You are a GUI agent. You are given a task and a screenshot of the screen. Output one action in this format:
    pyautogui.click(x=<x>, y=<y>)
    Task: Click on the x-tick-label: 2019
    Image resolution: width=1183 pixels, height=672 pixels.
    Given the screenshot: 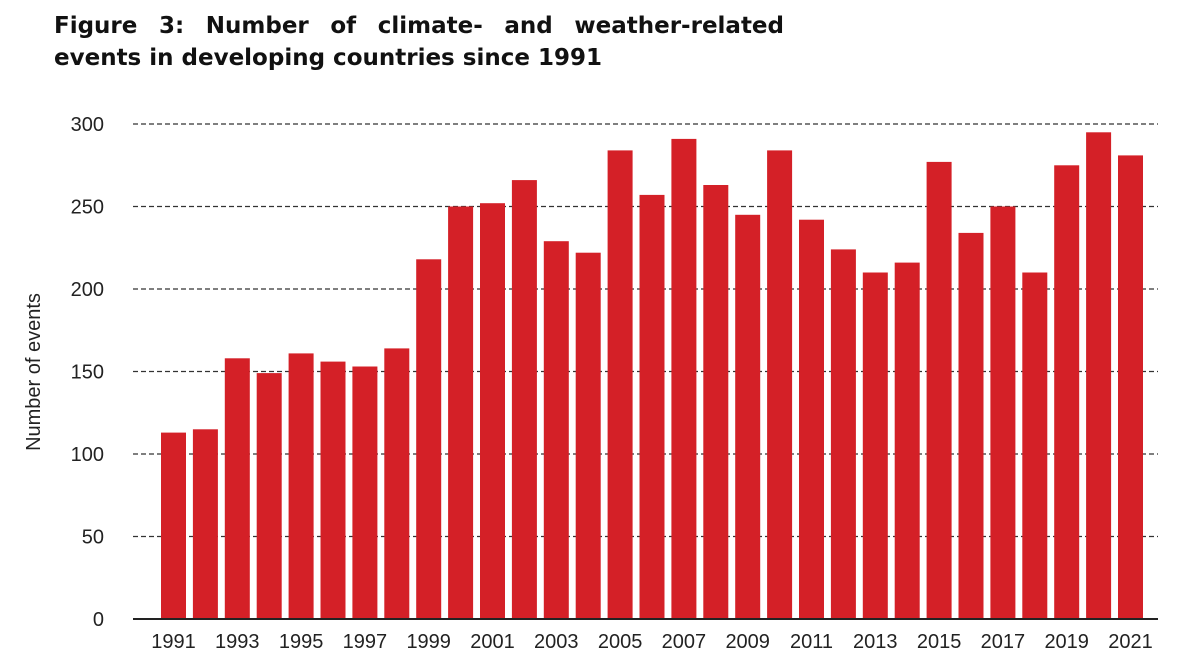 What is the action you would take?
    pyautogui.click(x=1066, y=642)
    